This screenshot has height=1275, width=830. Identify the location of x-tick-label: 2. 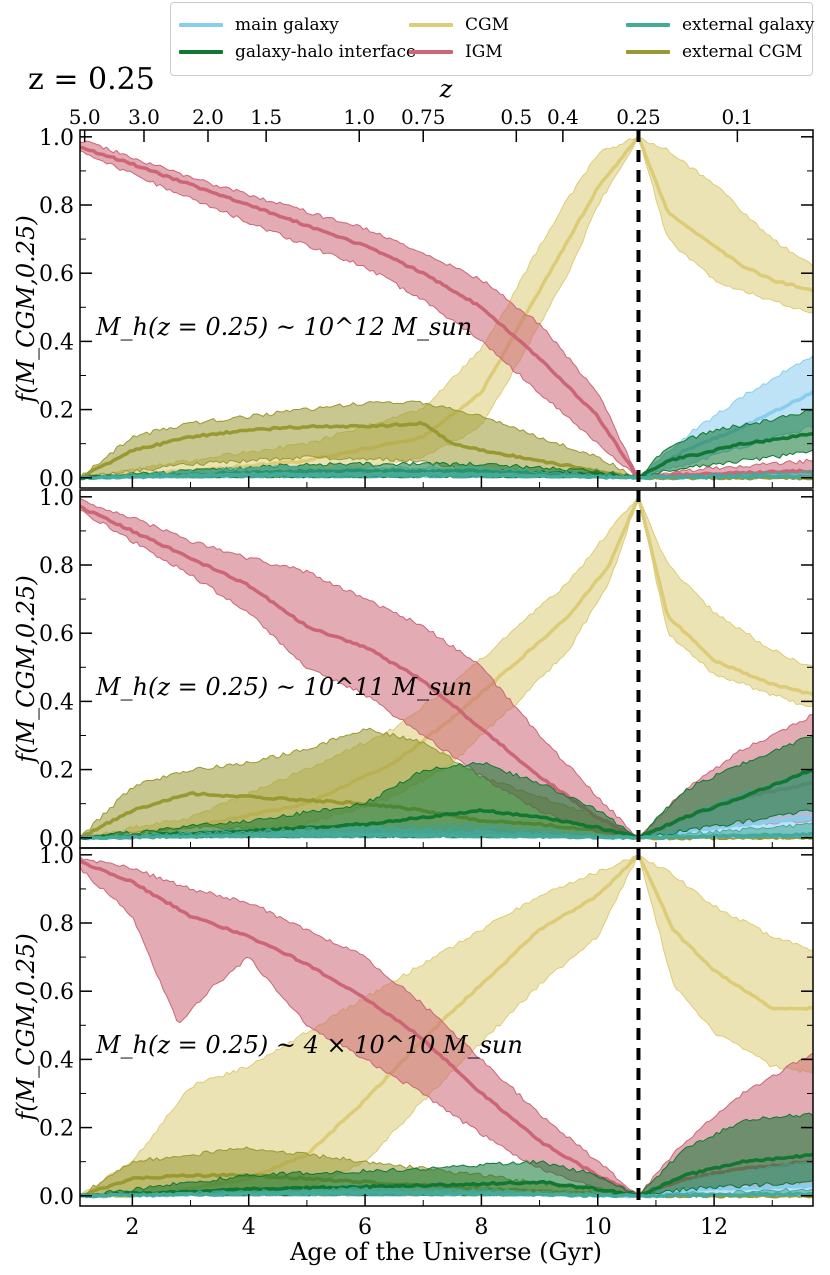
(132, 1227).